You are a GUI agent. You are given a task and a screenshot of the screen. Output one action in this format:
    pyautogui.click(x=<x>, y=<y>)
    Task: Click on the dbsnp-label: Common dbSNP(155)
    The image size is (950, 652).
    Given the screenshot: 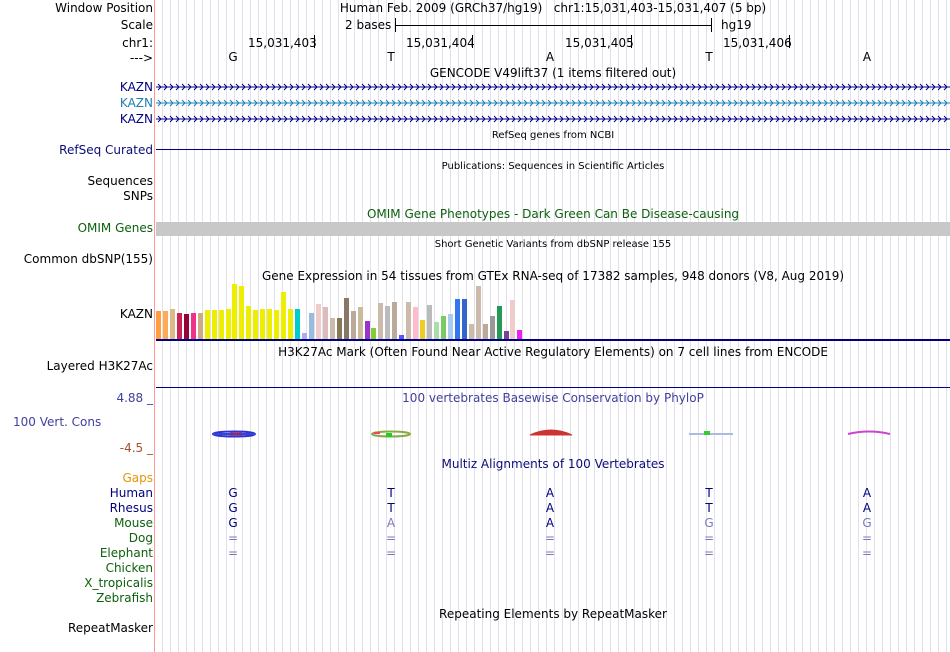 What is the action you would take?
    pyautogui.click(x=88, y=259)
    